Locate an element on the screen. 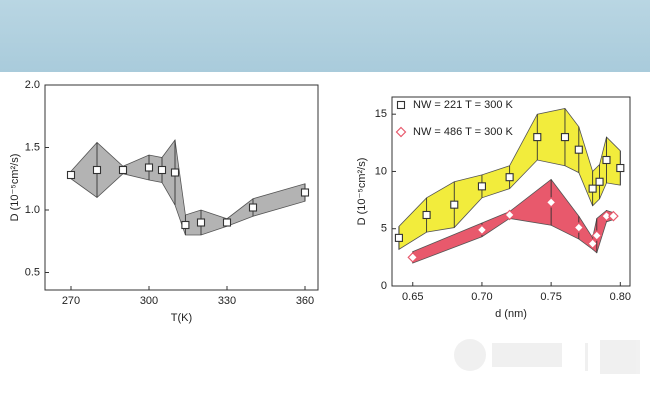  x-tick-label: 360 is located at coordinates (305, 301).